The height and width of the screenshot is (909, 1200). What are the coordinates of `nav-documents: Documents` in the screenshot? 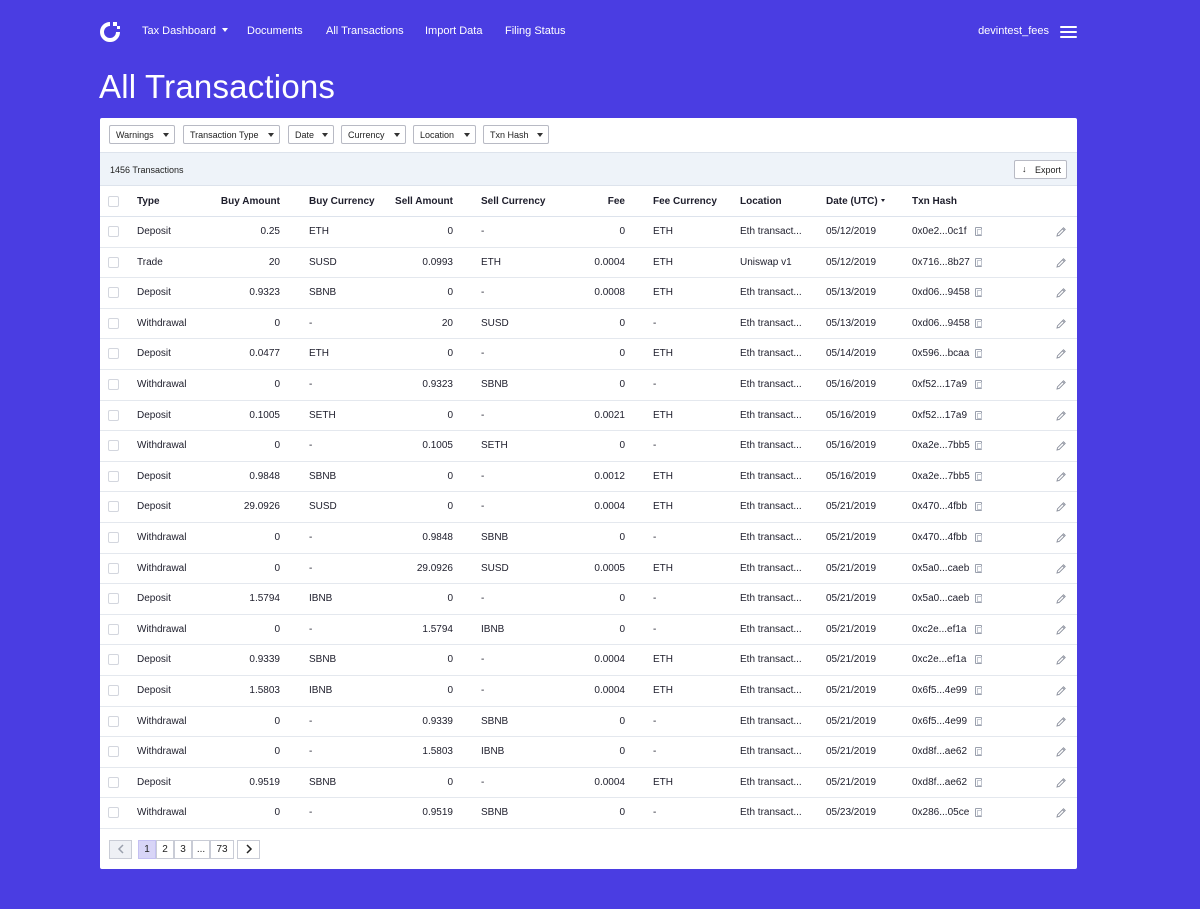 It's located at (275, 31).